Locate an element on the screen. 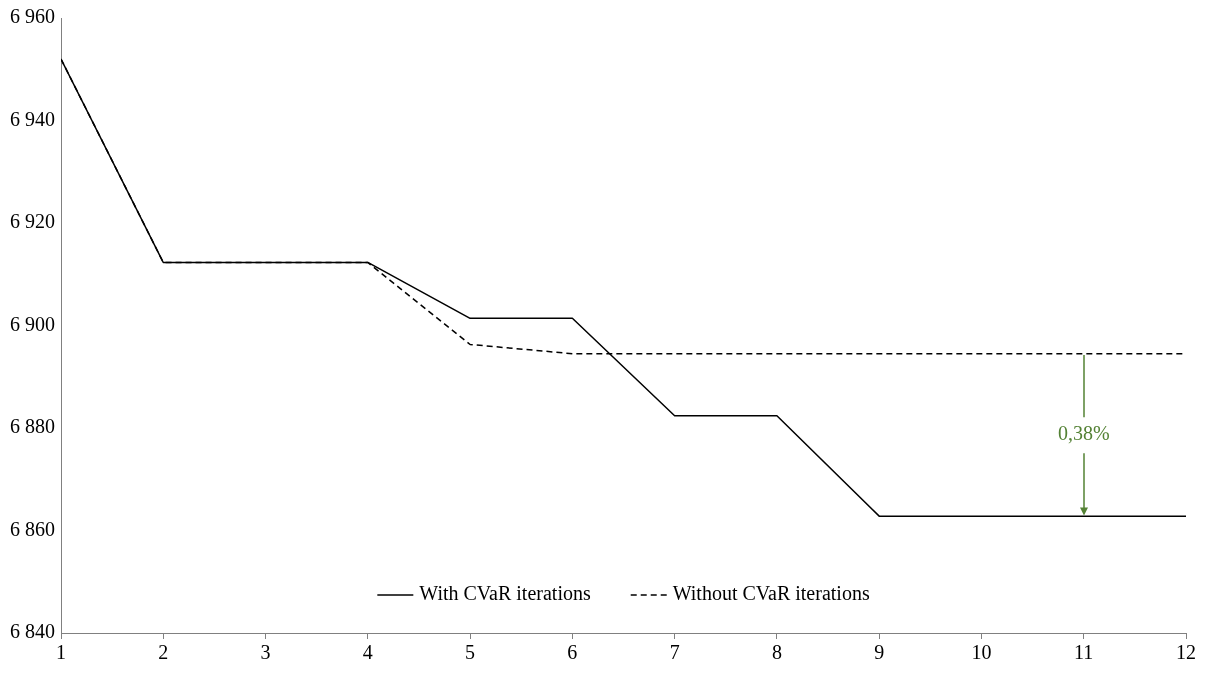  x-tick-label: 8 is located at coordinates (776, 652).